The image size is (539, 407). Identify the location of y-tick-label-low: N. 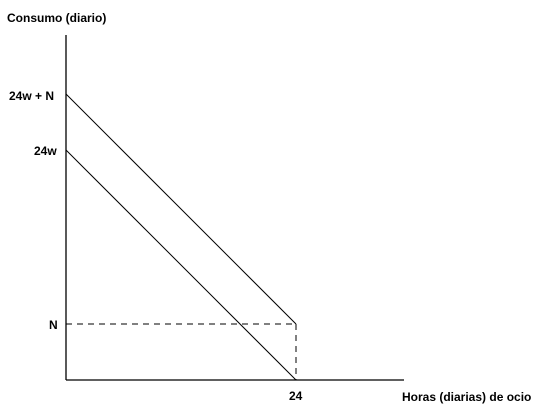
(53, 325).